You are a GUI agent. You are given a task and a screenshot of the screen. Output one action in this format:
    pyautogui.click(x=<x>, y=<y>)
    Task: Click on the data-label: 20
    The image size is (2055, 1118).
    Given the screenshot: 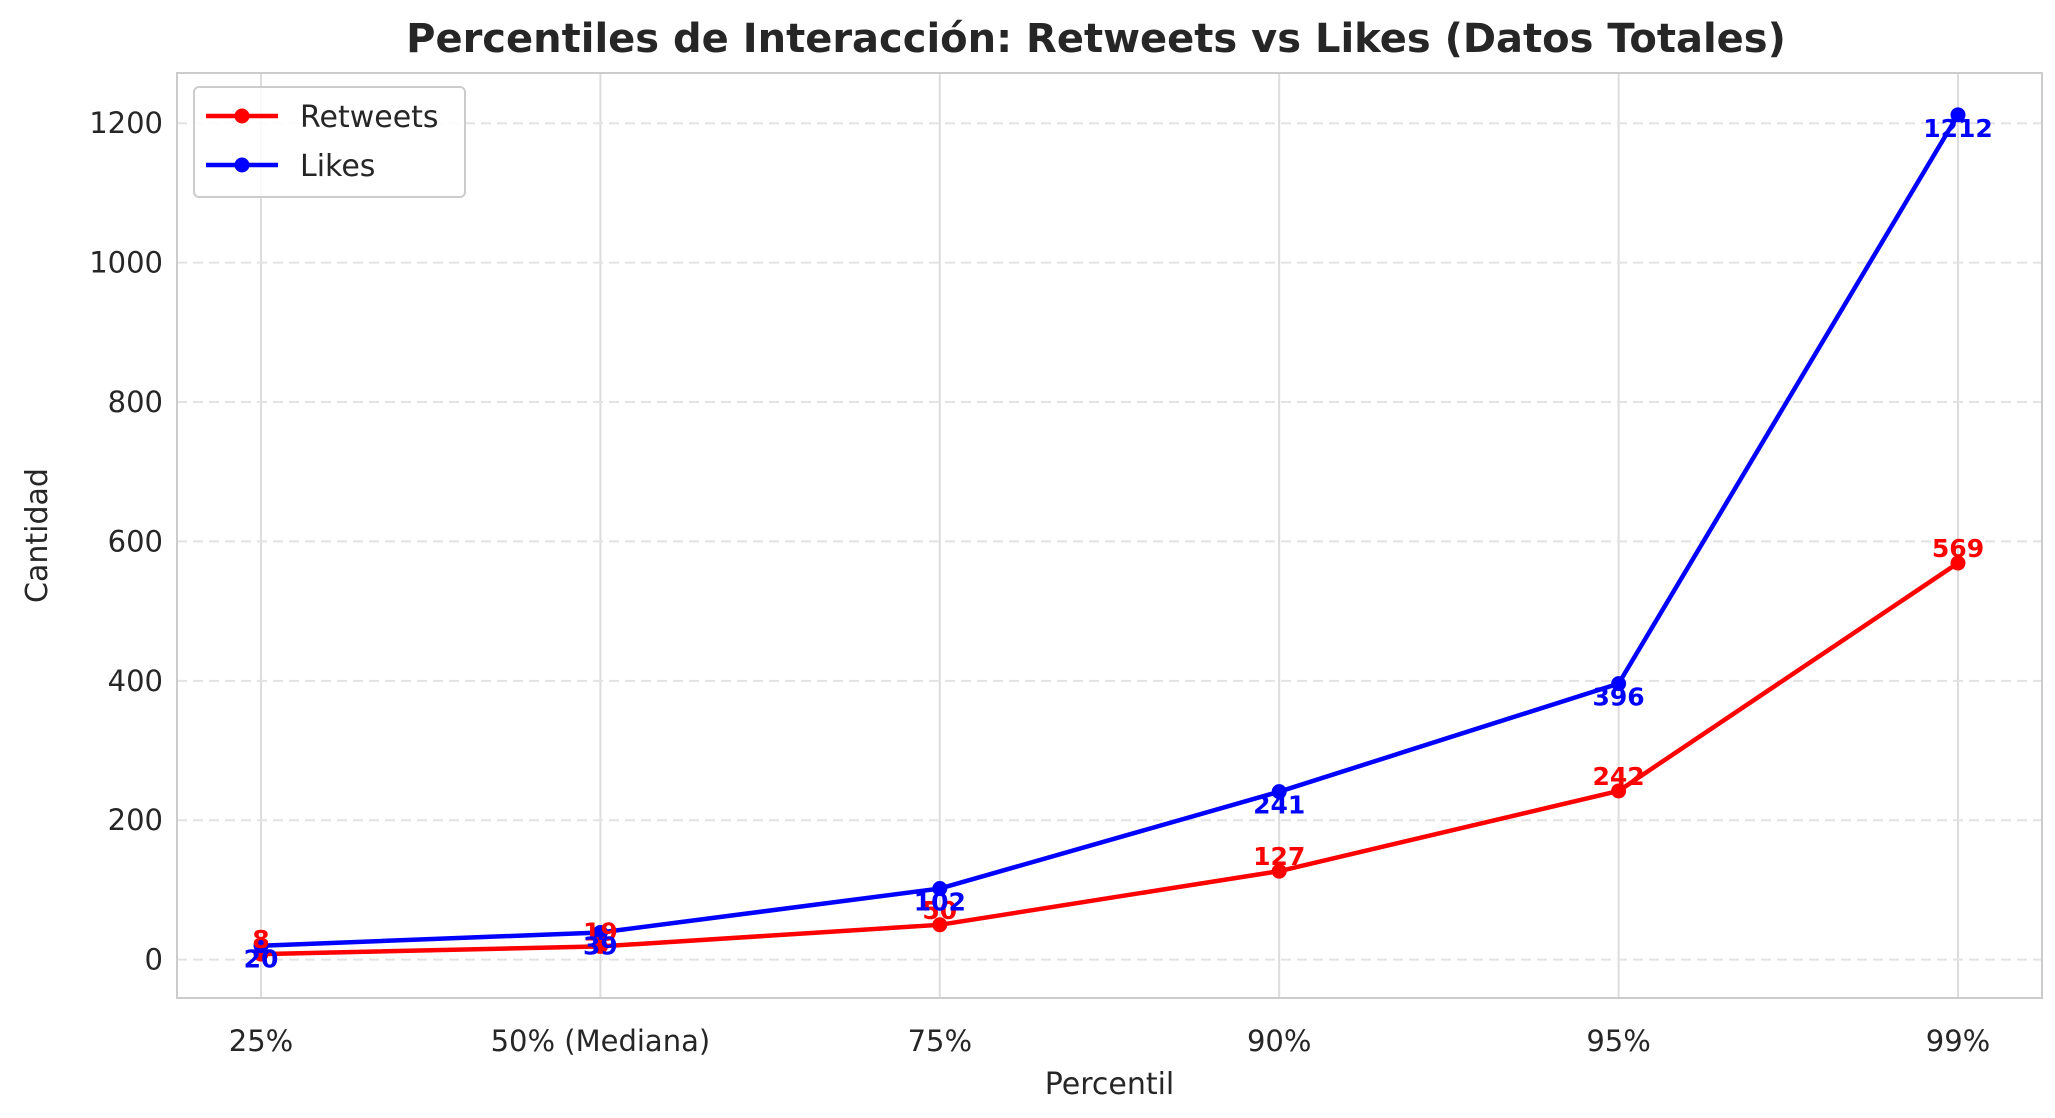 What is the action you would take?
    pyautogui.click(x=261, y=959)
    